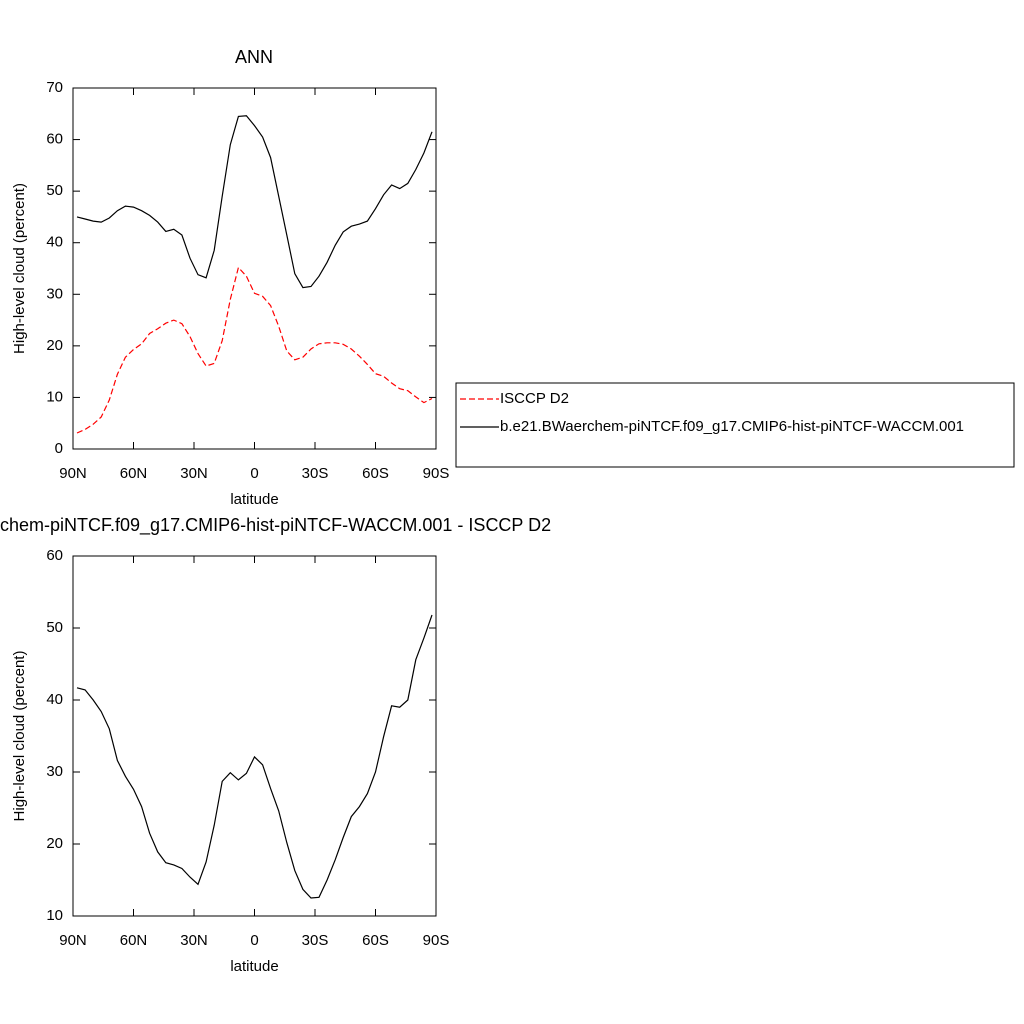 This screenshot has width=1024, height=1024. Describe the element at coordinates (534, 398) in the screenshot. I see `legend-label: ISCCP D2` at that location.